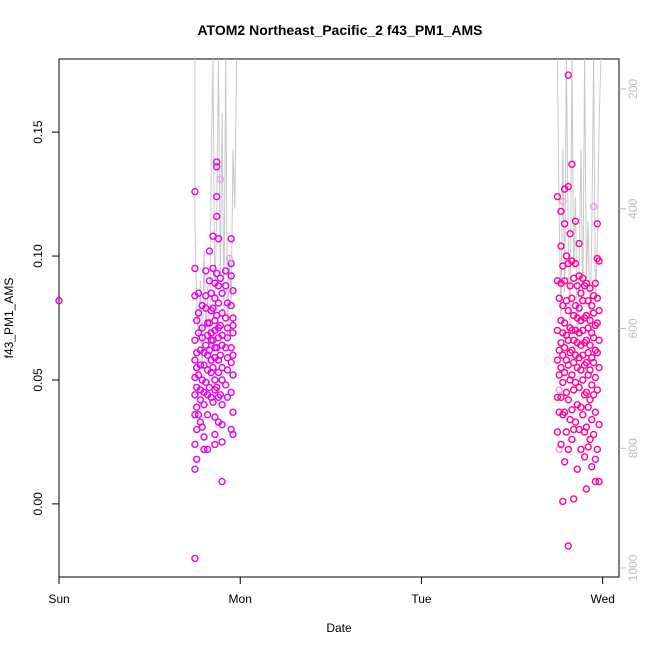 The height and width of the screenshot is (650, 650). What do you see at coordinates (9, 318) in the screenshot?
I see `y-axis-label: f43_PM1_AMS` at bounding box center [9, 318].